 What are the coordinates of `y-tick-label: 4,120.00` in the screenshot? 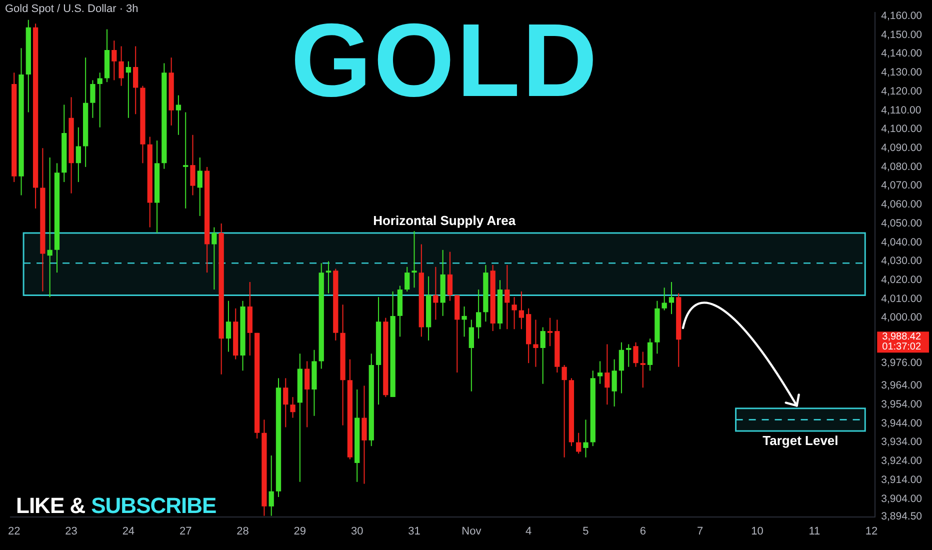 It's located at (901, 91).